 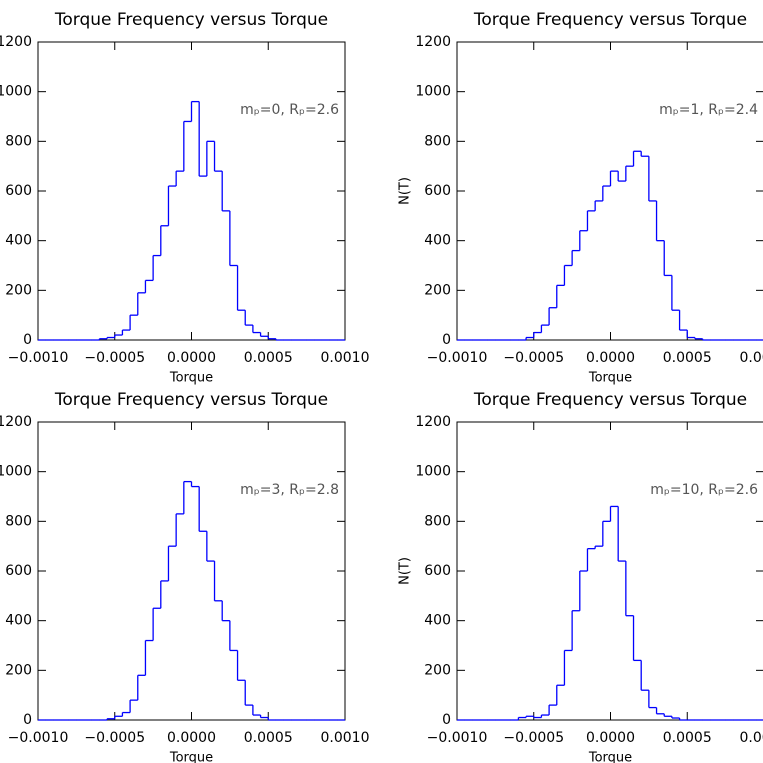 What do you see at coordinates (289, 110) in the screenshot?
I see `annotation: mₚ=0, Rₚ=2.6` at bounding box center [289, 110].